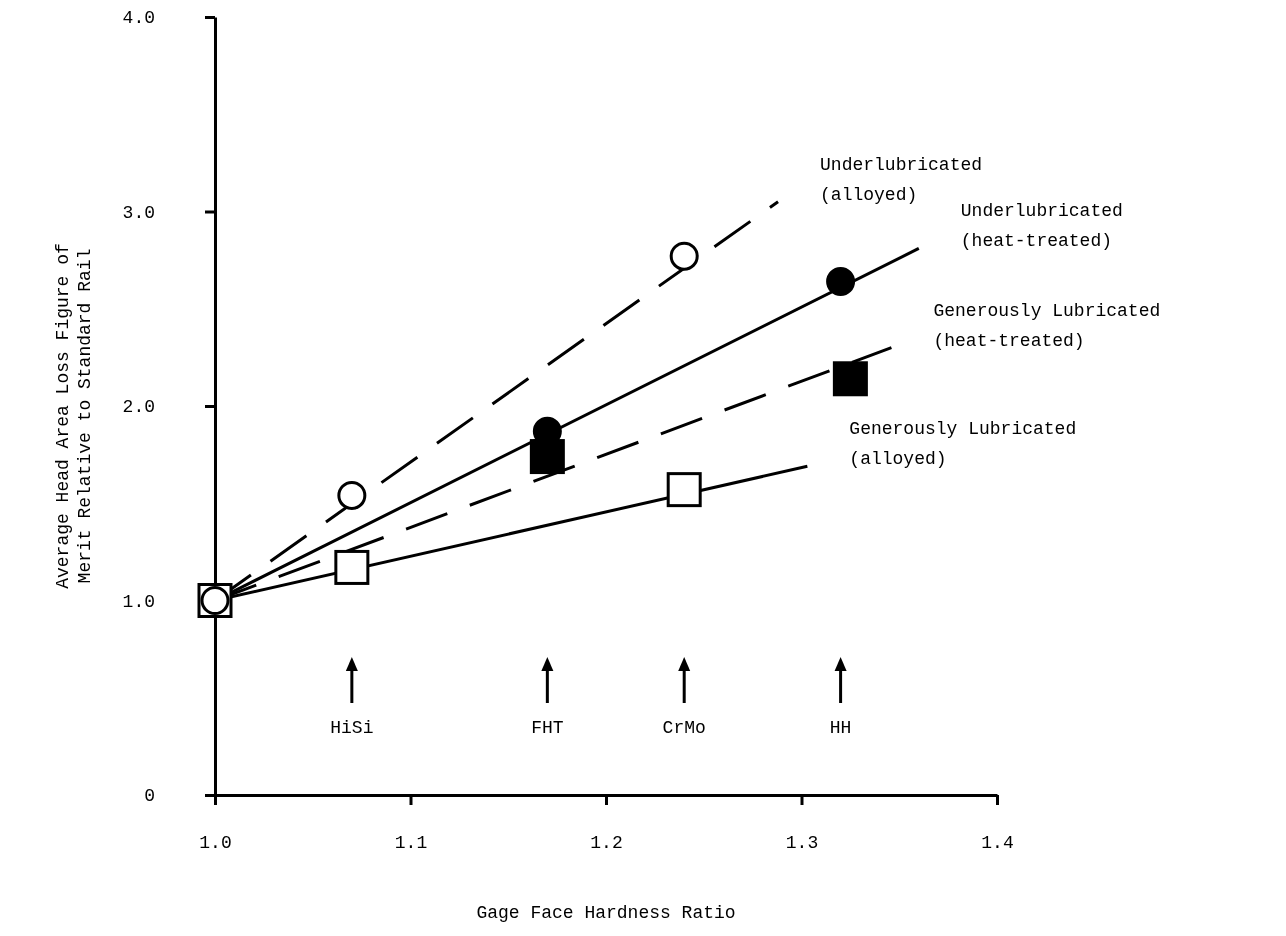  What do you see at coordinates (138, 212) in the screenshot?
I see `y-tick-label: 3.0` at bounding box center [138, 212].